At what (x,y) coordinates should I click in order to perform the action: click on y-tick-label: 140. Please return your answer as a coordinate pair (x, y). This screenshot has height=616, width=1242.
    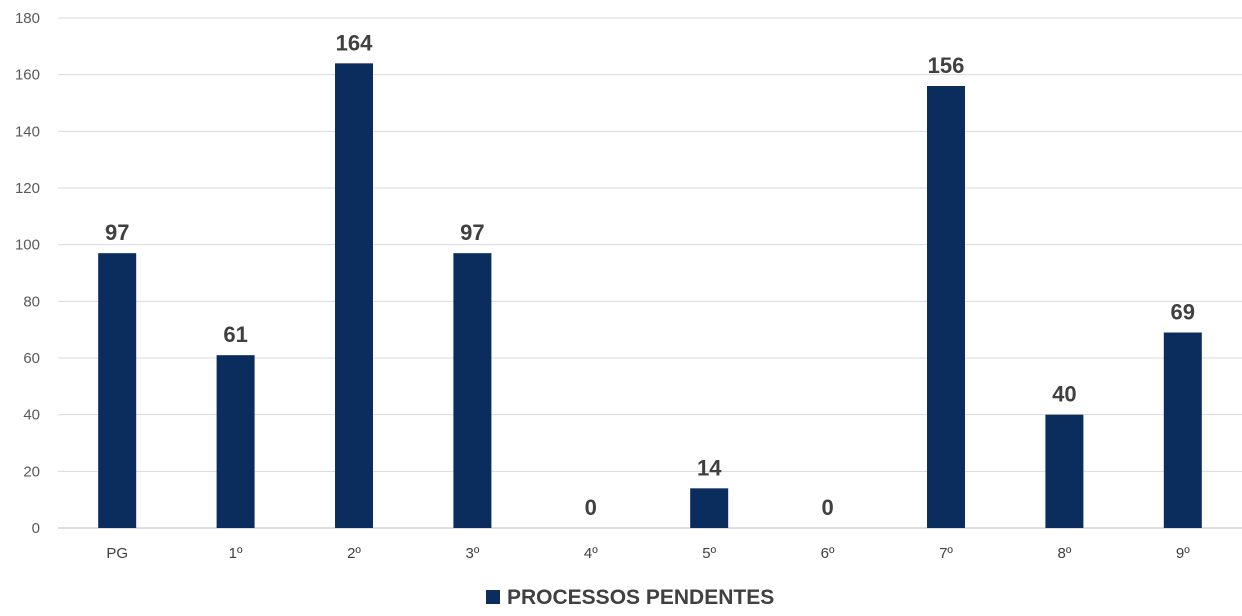
    Looking at the image, I should click on (27, 131).